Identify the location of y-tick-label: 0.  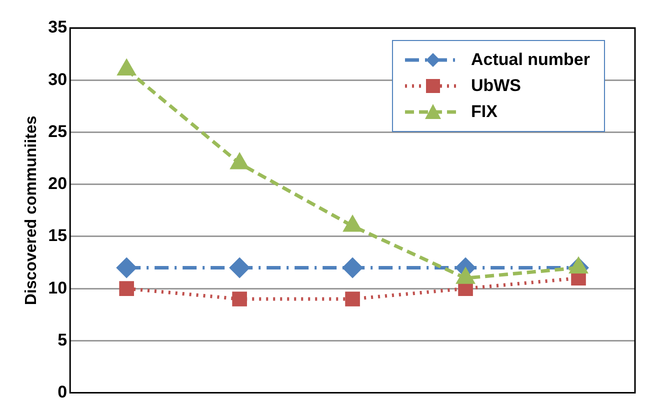
(63, 392).